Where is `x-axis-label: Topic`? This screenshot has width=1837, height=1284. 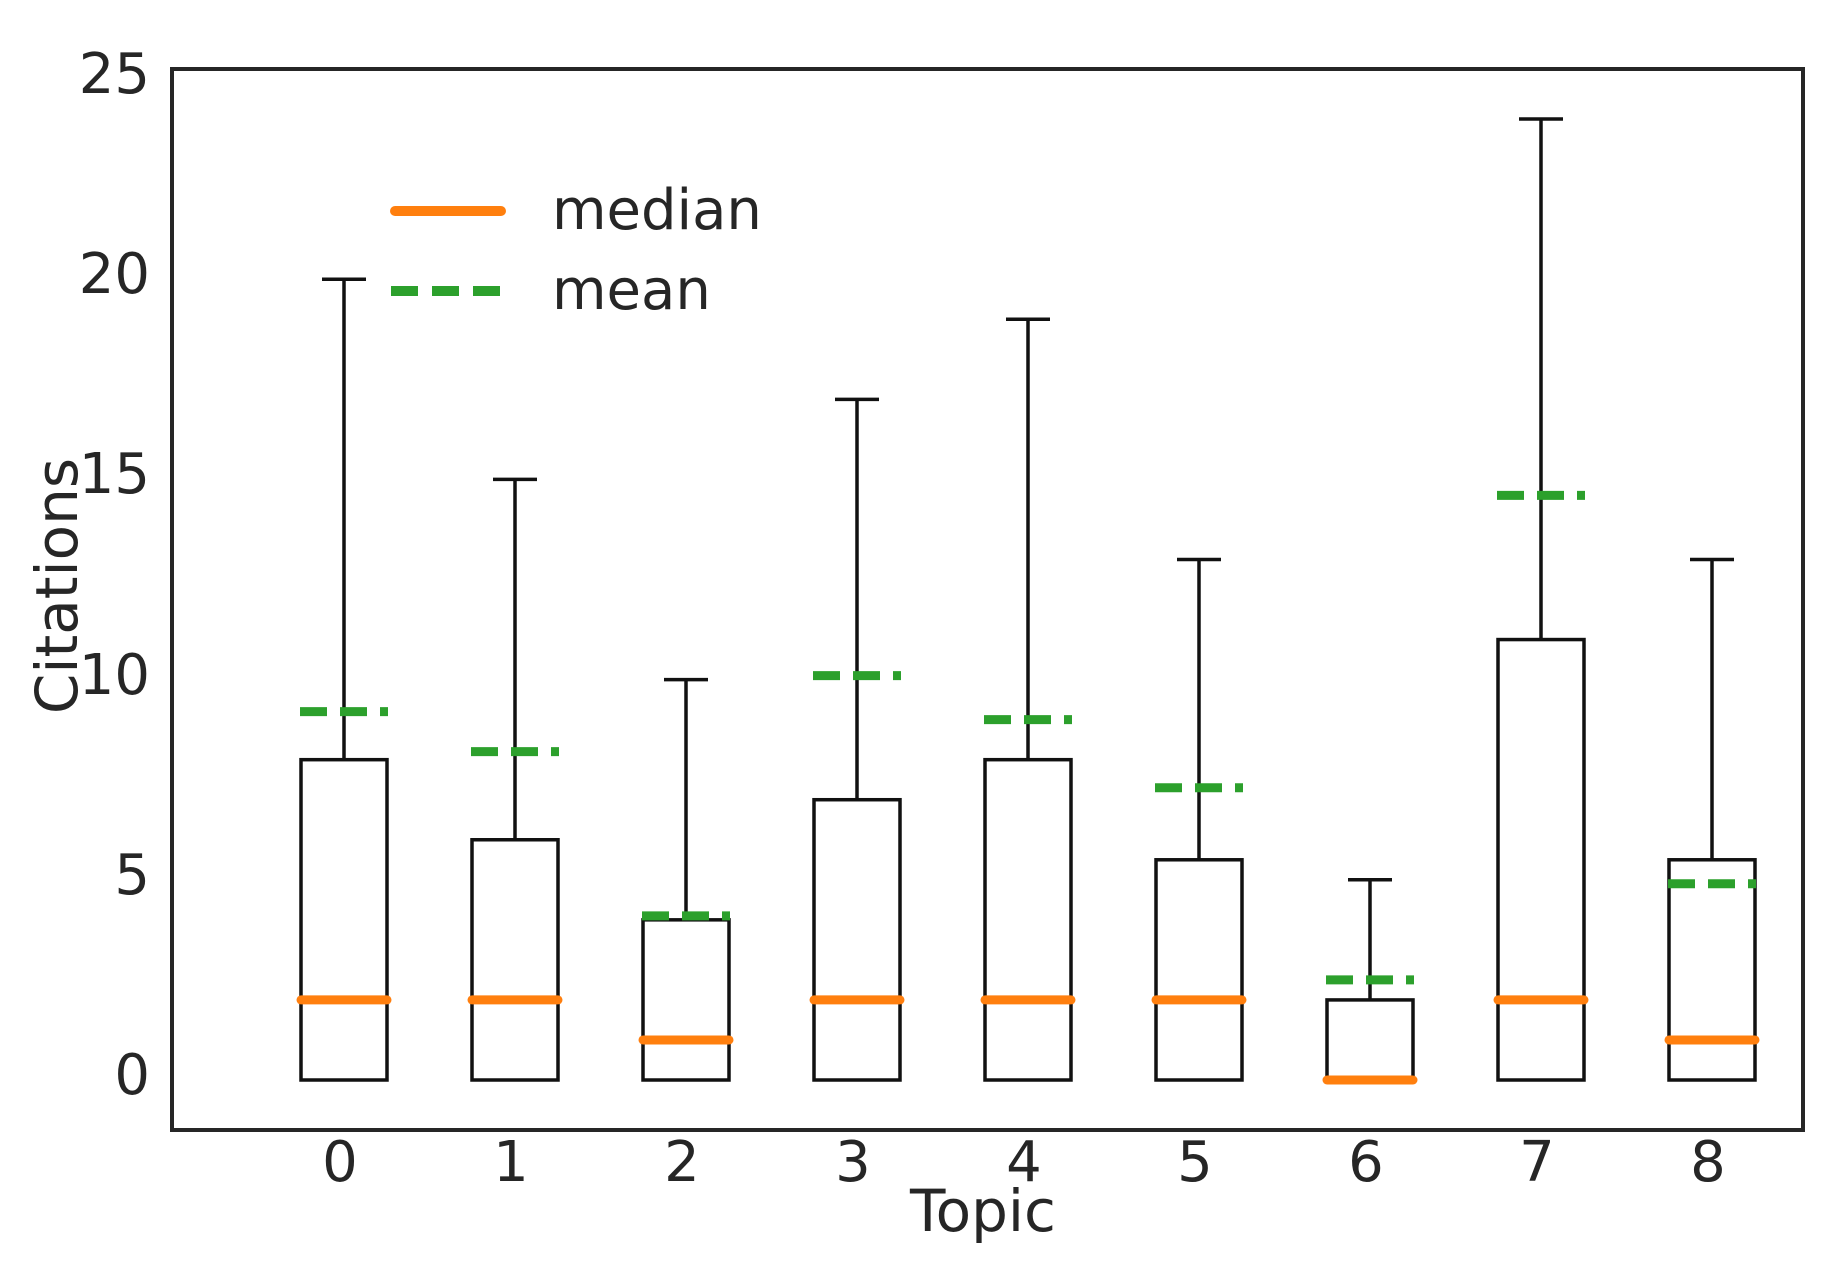 x-axis-label: Topic is located at coordinates (983, 1211).